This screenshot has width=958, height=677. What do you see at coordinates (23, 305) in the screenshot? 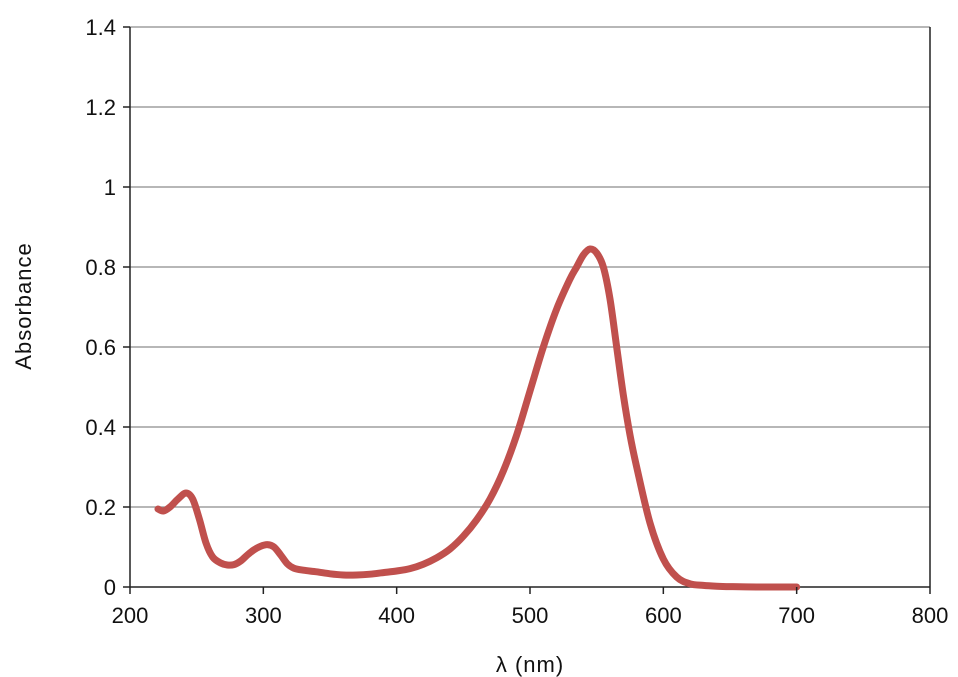
I see `y-axis-label: Absorbance` at bounding box center [23, 305].